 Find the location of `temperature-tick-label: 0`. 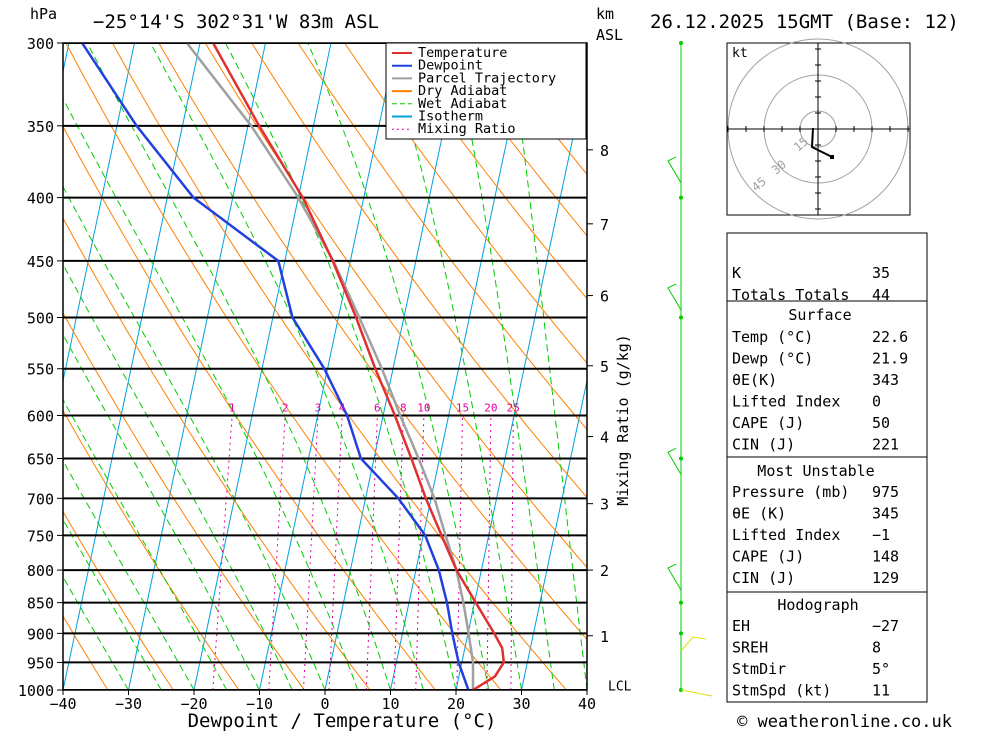

temperature-tick-label: 0 is located at coordinates (324, 704).